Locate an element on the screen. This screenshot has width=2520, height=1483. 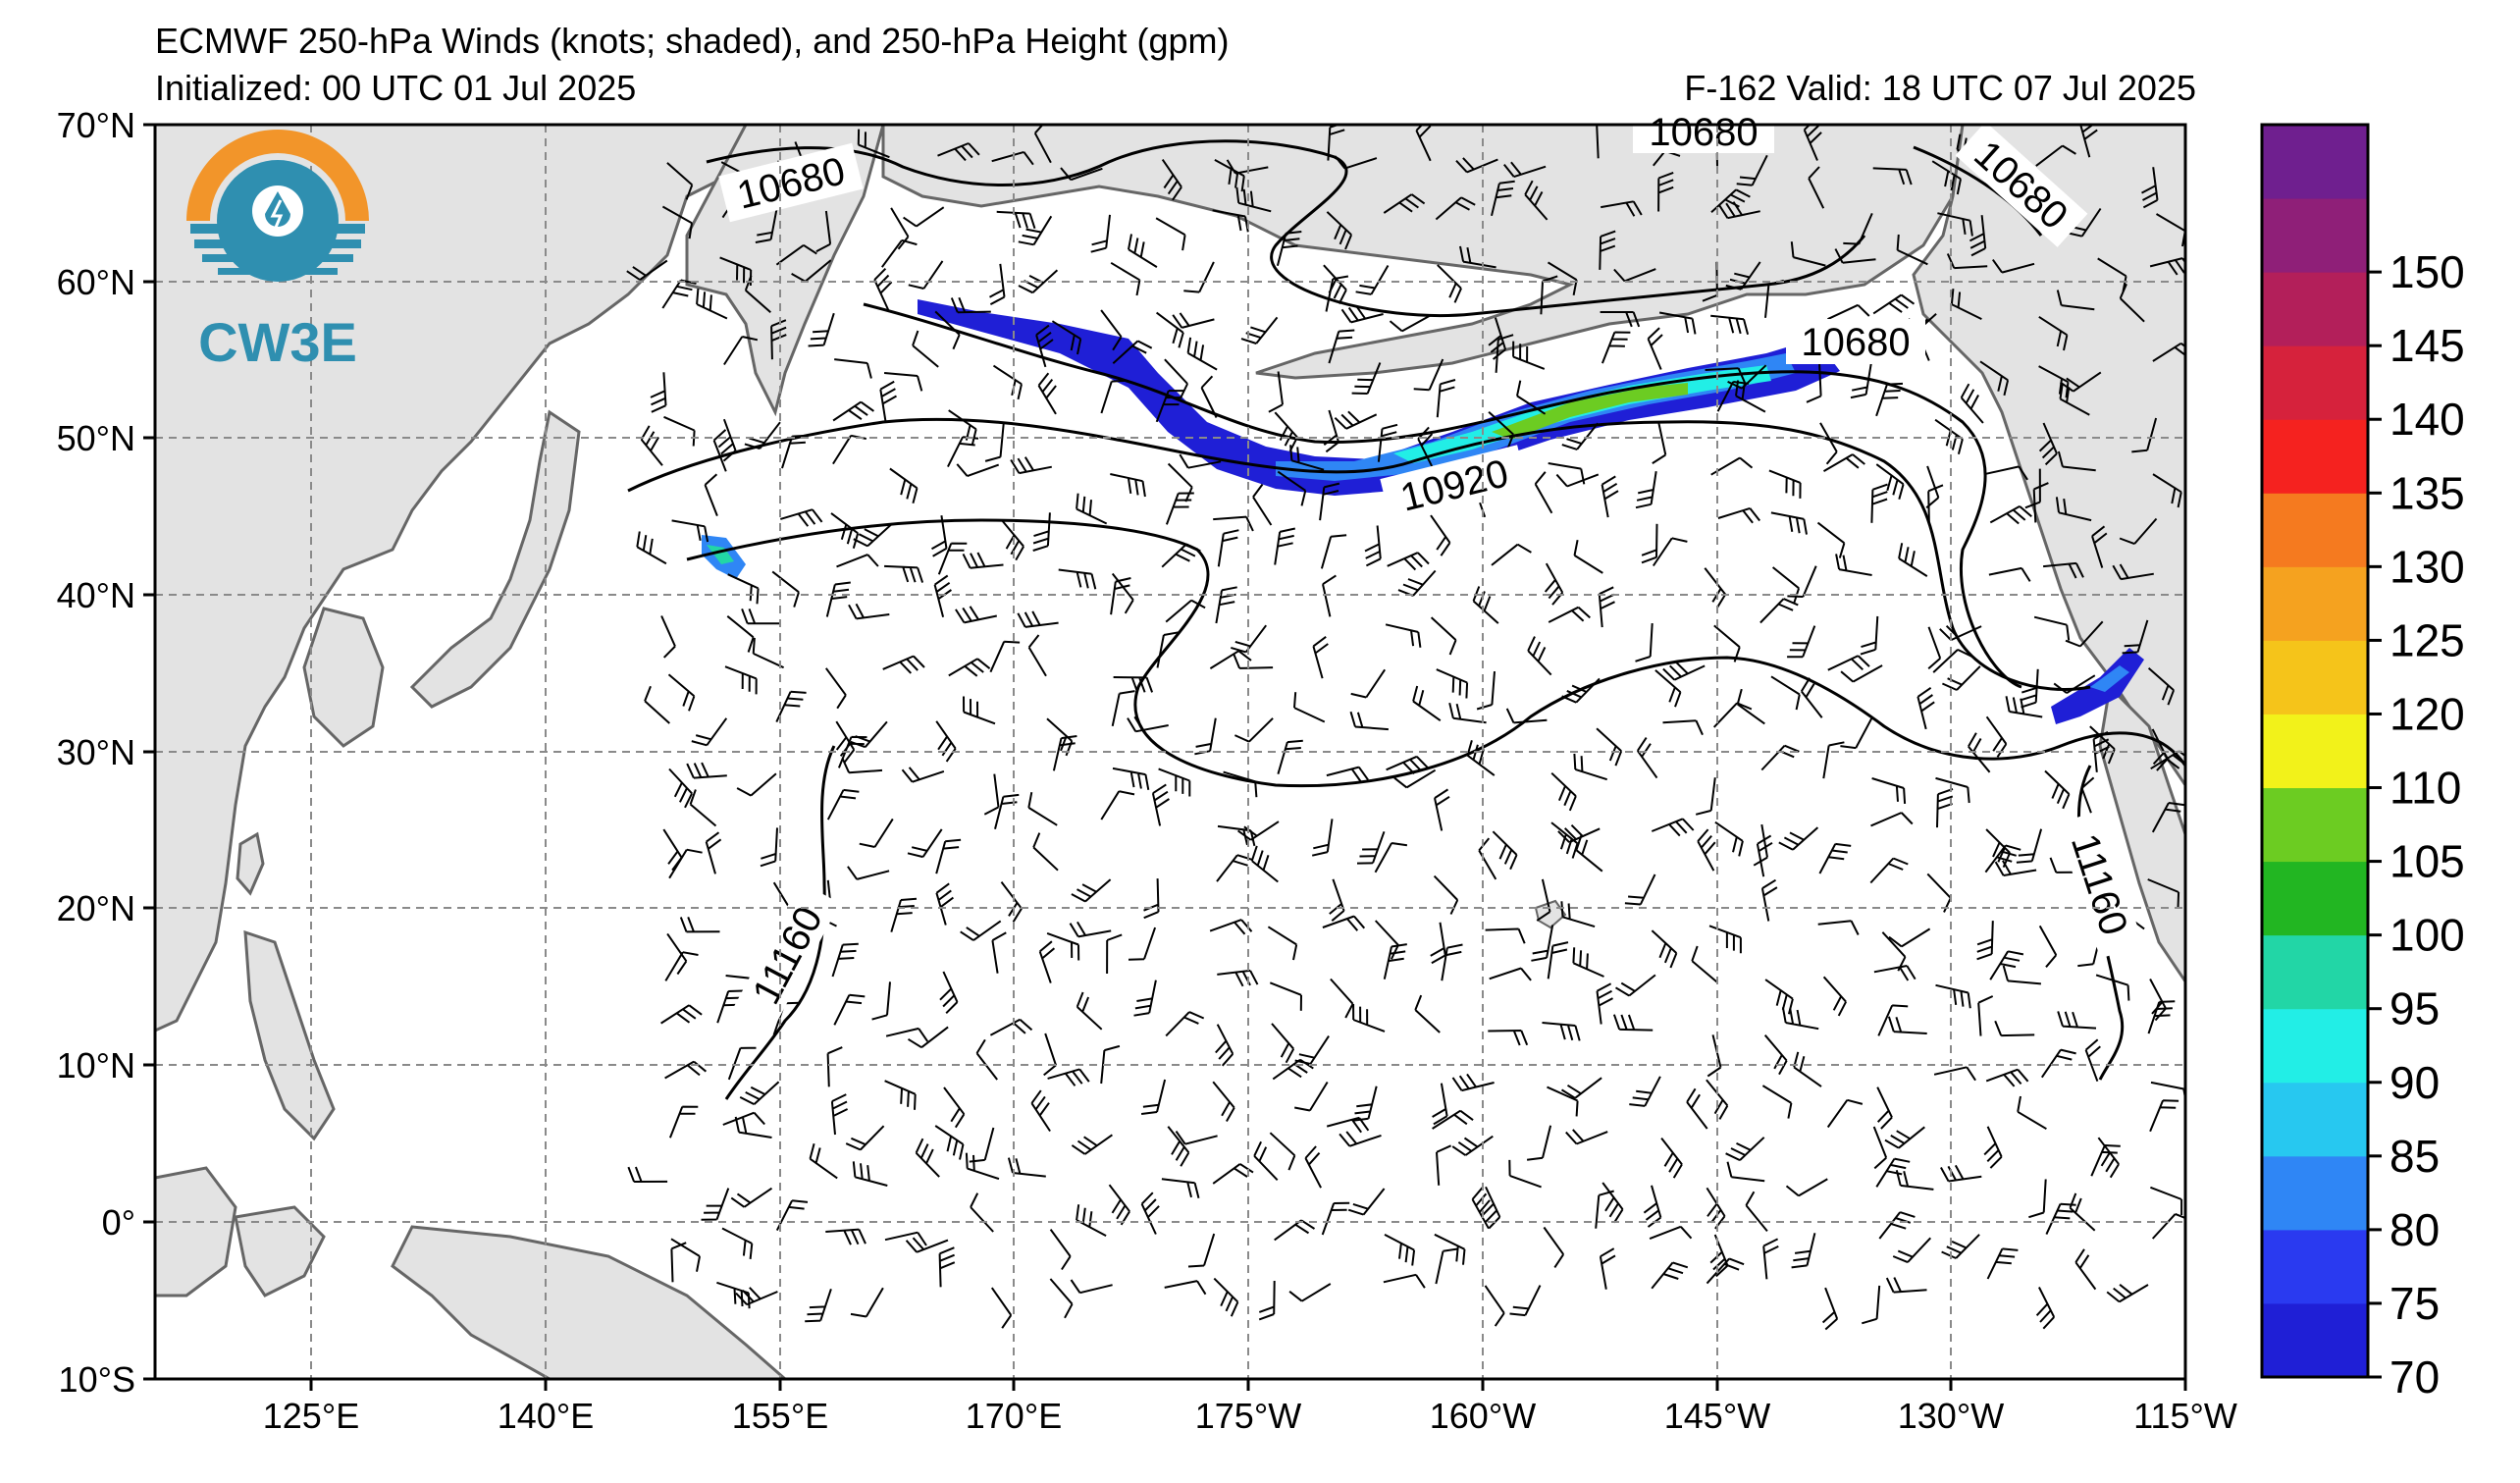
jet-california-core is located at coordinates (2109, 679).